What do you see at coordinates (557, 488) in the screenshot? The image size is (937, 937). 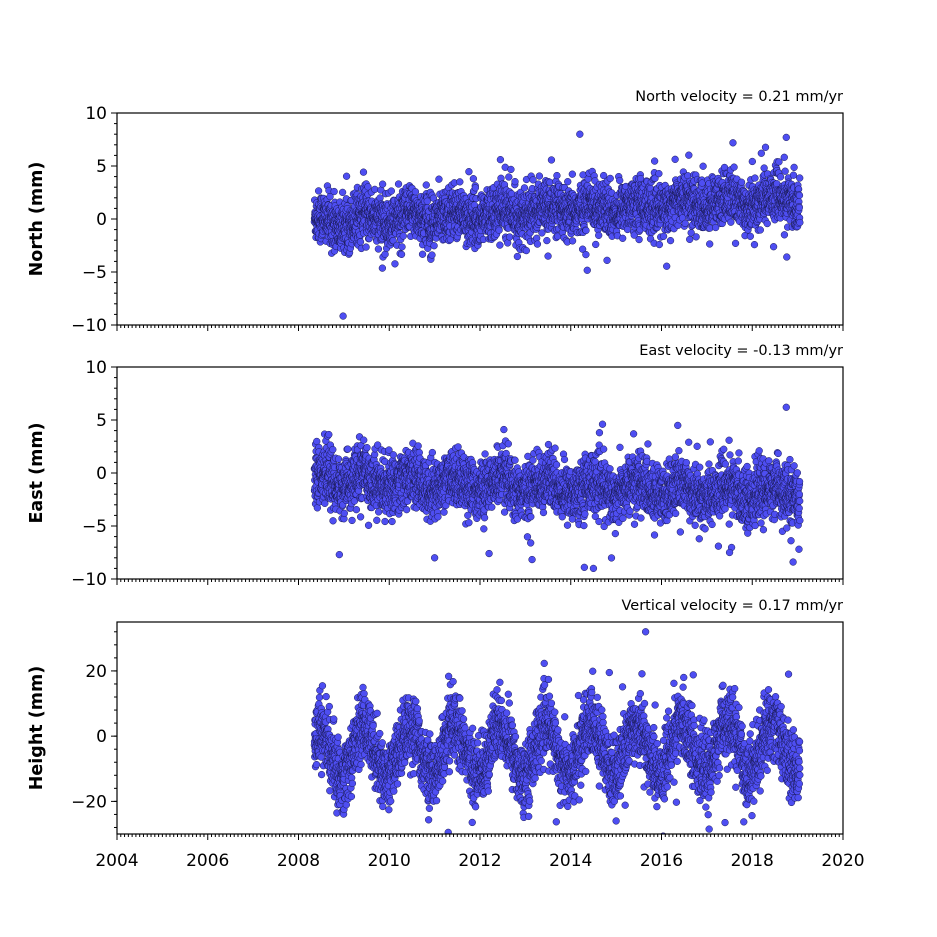 I see `east-points` at bounding box center [557, 488].